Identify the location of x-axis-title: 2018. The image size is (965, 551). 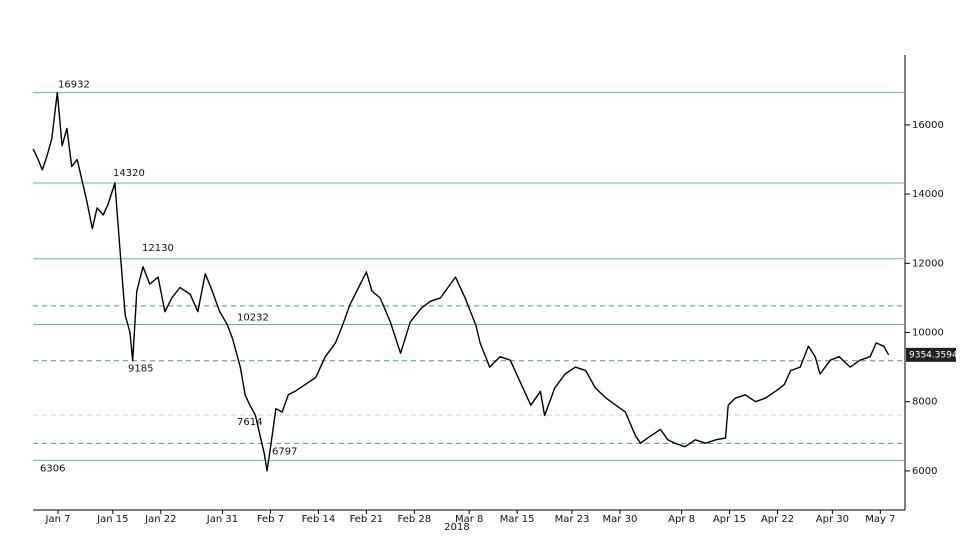
(456, 527).